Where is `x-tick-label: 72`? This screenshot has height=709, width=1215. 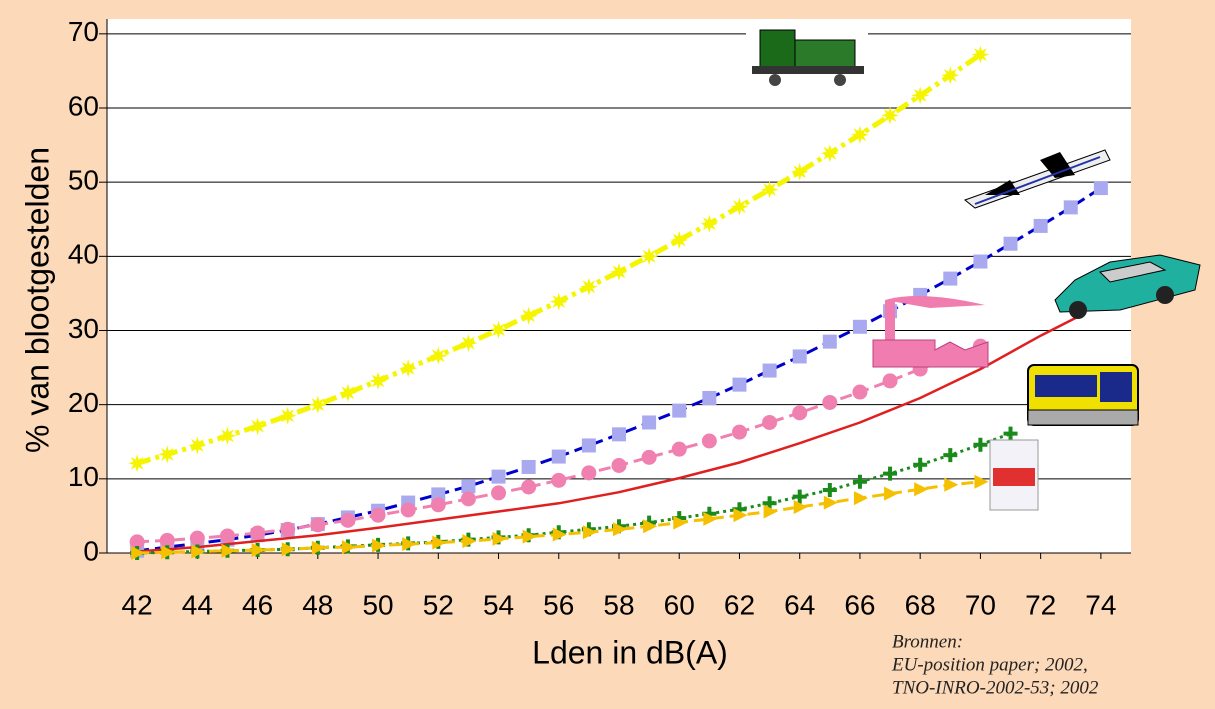 x-tick-label: 72 is located at coordinates (1040, 604).